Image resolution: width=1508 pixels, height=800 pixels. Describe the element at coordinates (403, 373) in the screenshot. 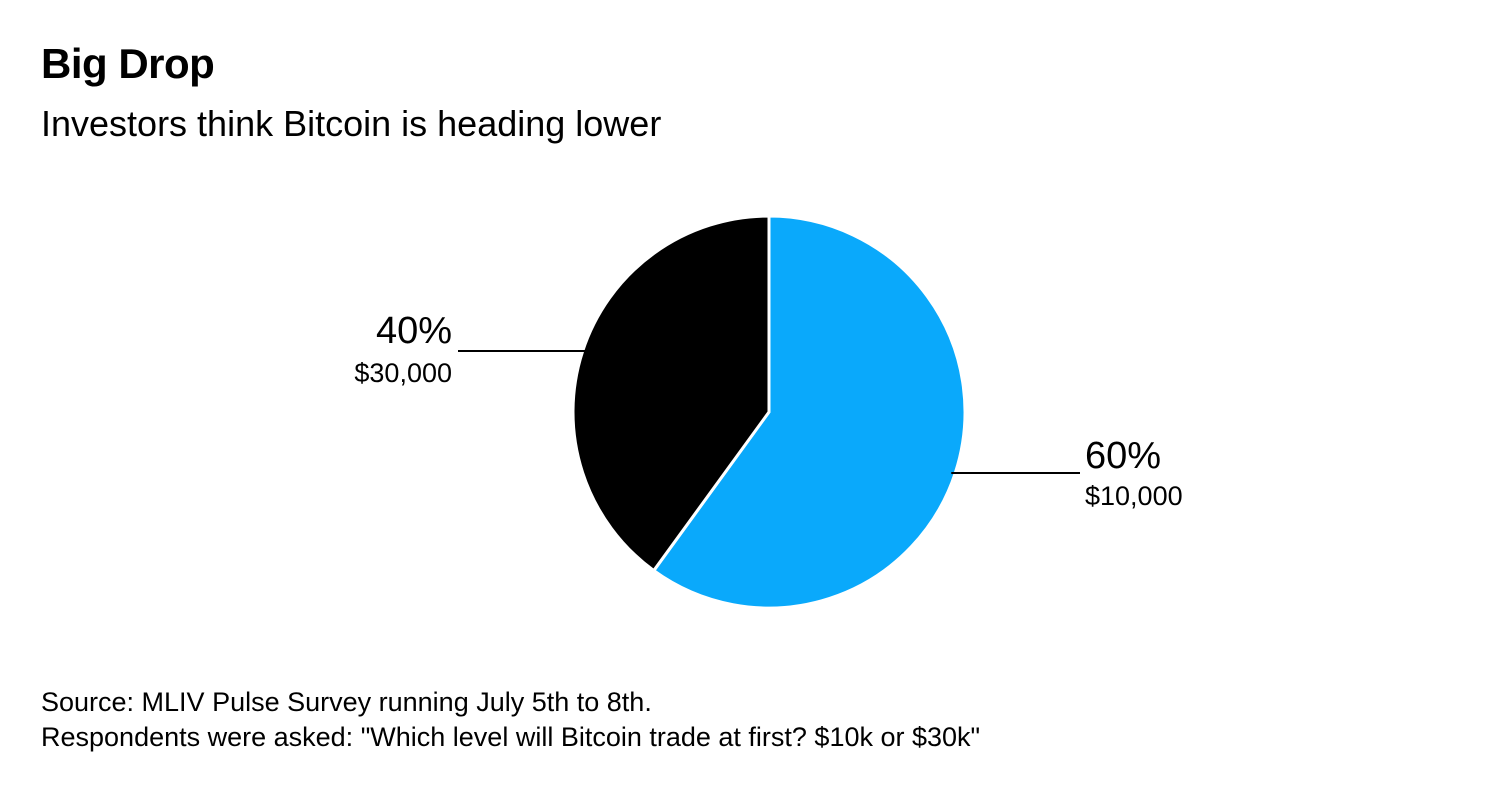

I see `category-label: $30,000` at that location.